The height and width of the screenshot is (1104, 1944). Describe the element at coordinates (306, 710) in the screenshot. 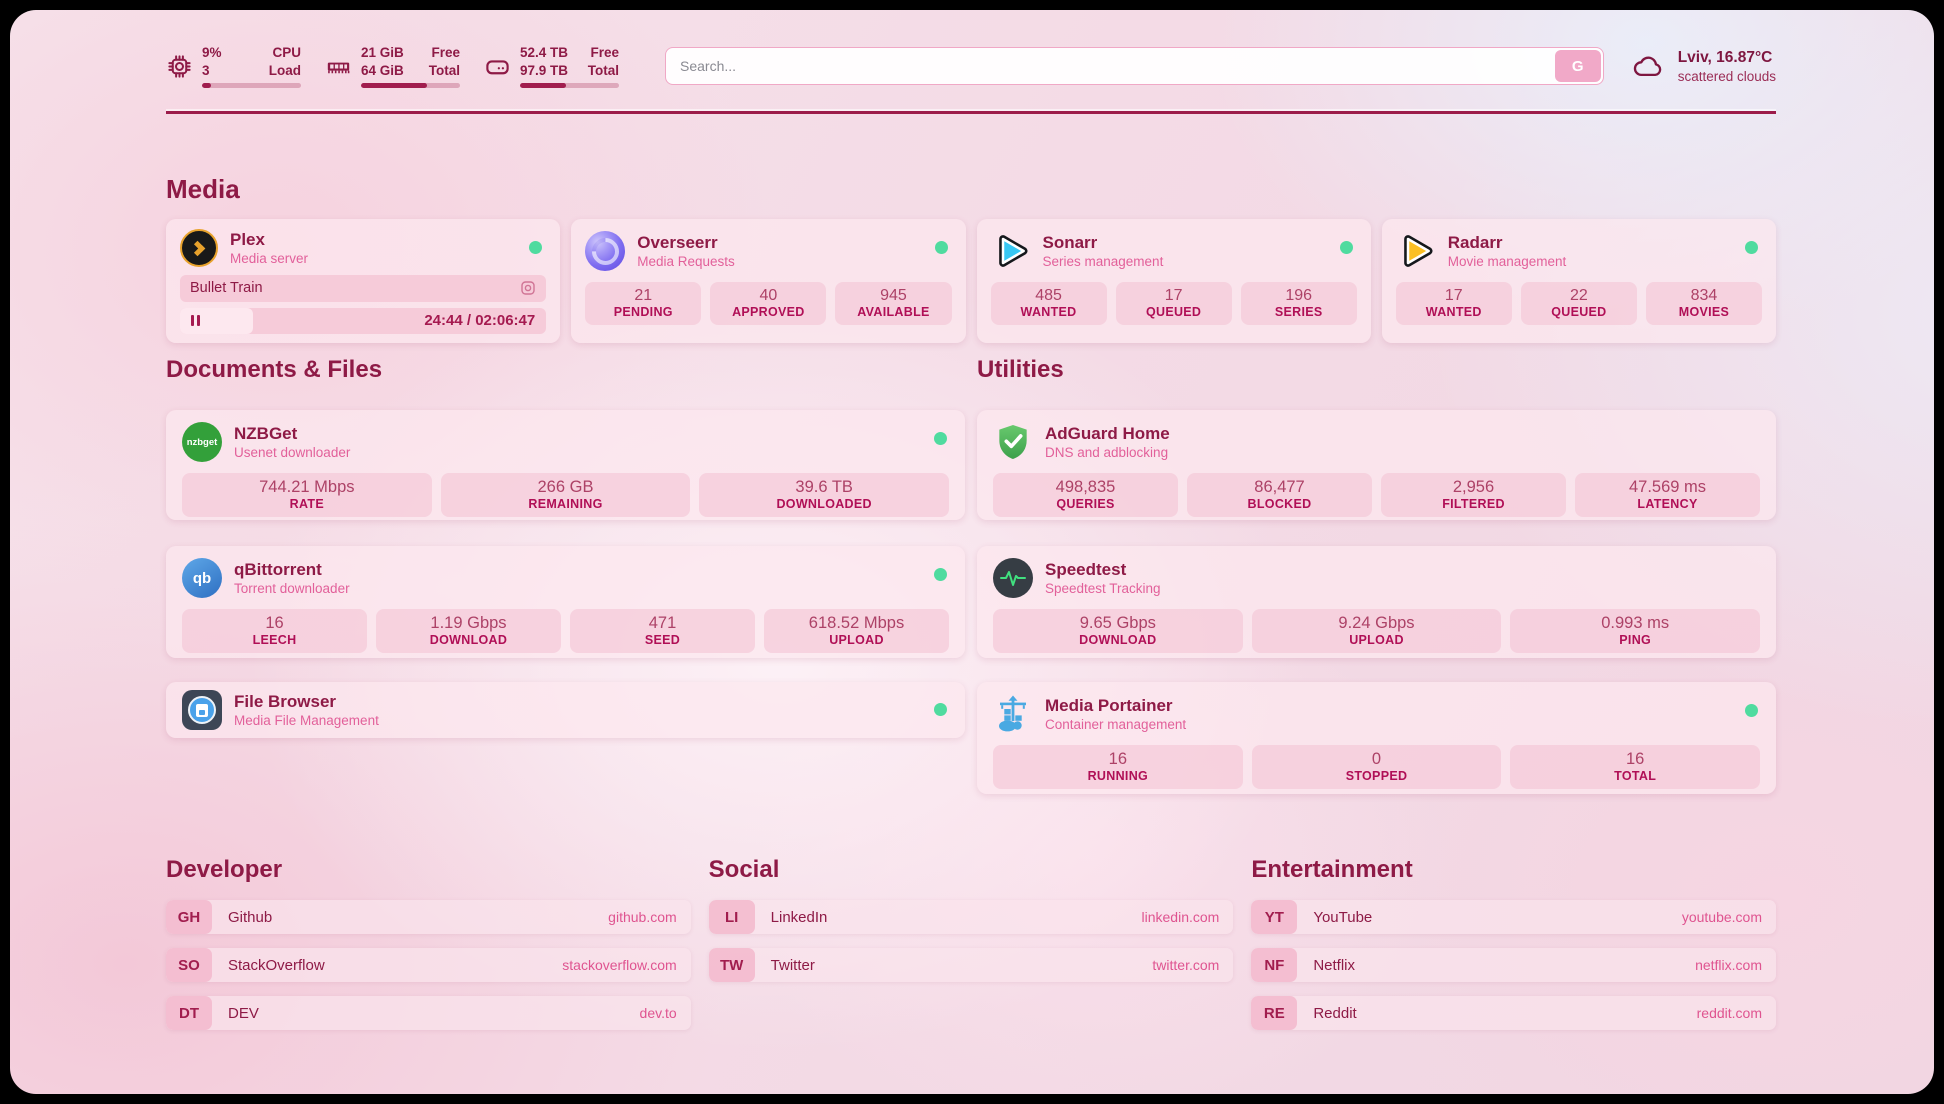

I see `filebrowser-texts: File Browser Media File Management` at that location.